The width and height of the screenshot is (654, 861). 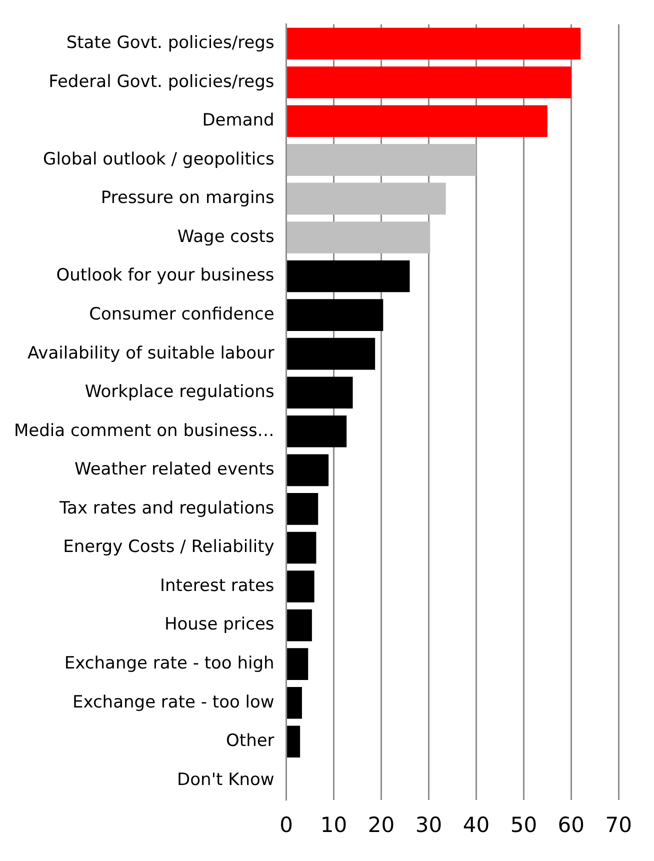 I want to click on y-tick-label: House prices, so click(x=219, y=624).